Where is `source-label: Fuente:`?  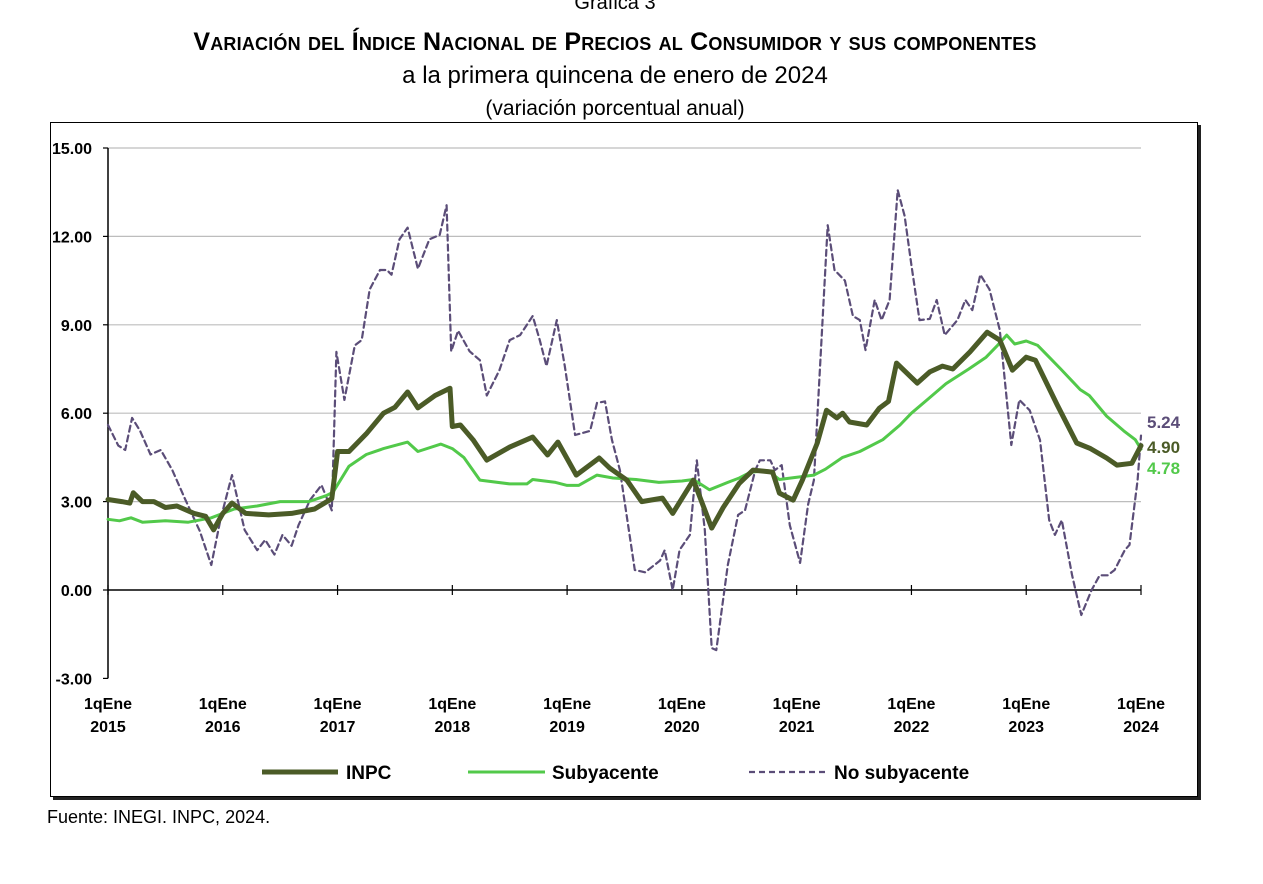
source-label: Fuente: is located at coordinates (80, 817).